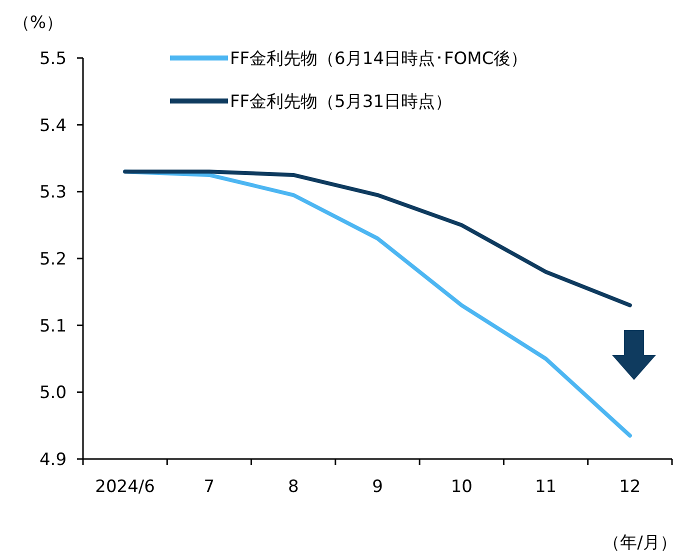  I want to click on x-tick-label: 12, so click(630, 487).